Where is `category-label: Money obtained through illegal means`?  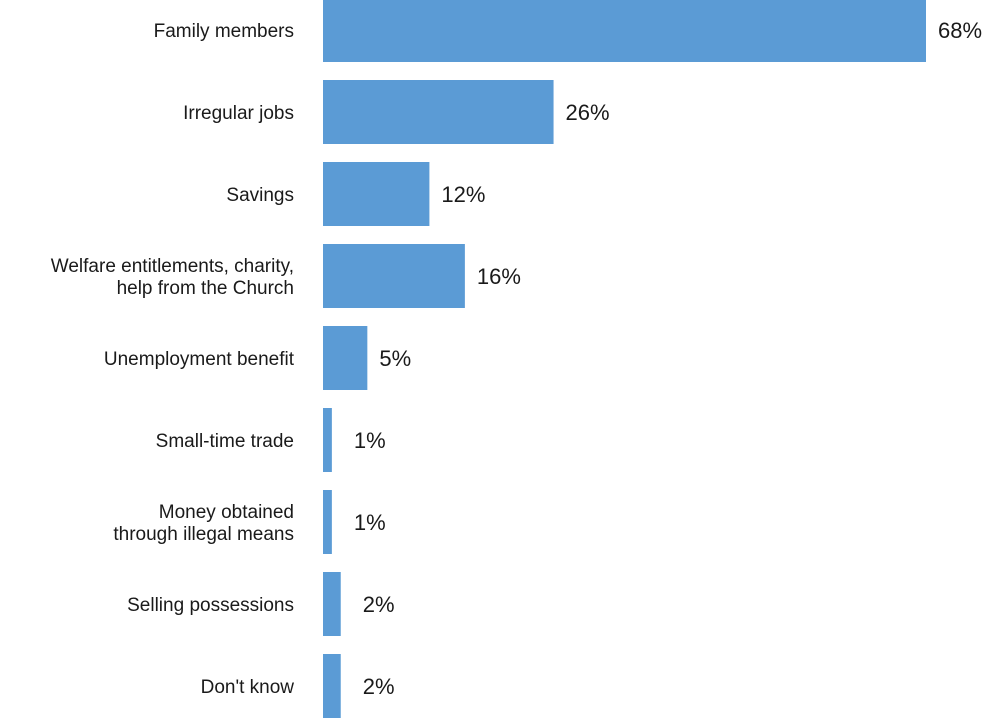
category-label: Money obtained through illegal means is located at coordinates (203, 523).